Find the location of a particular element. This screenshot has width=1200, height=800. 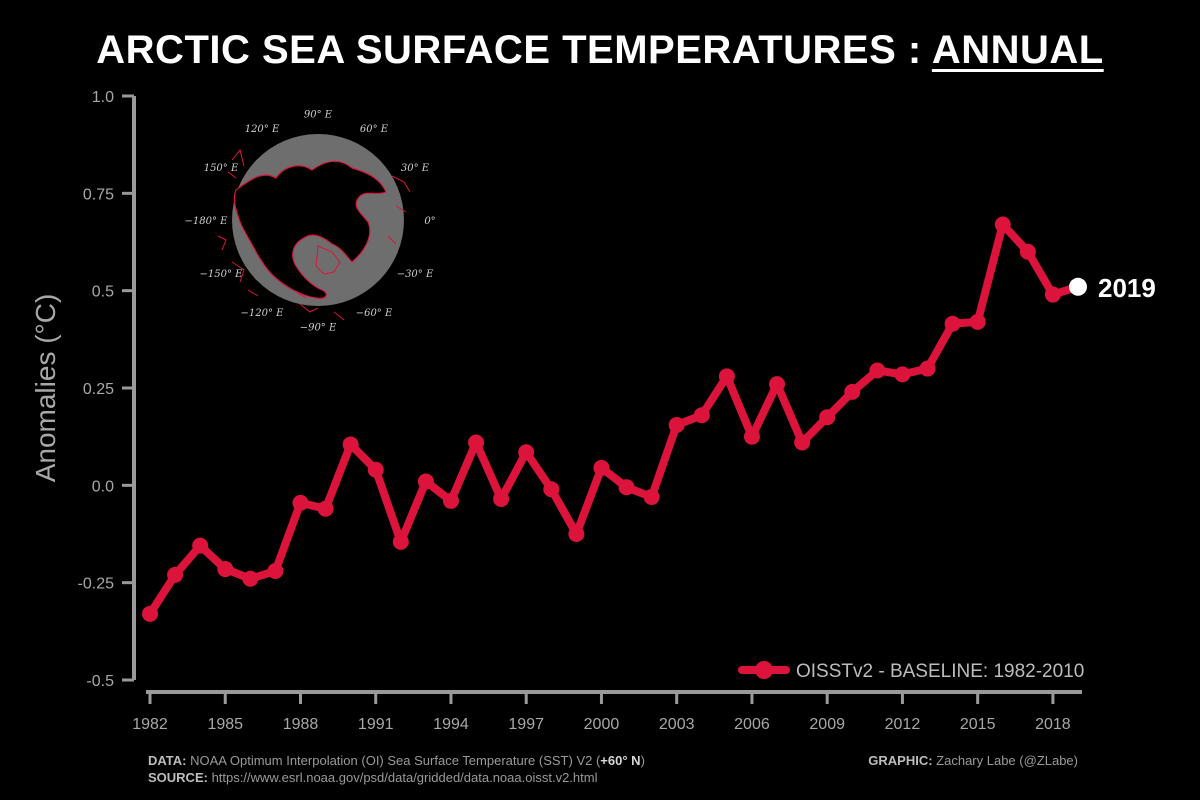

x-tick-label: 2018 is located at coordinates (1053, 724).